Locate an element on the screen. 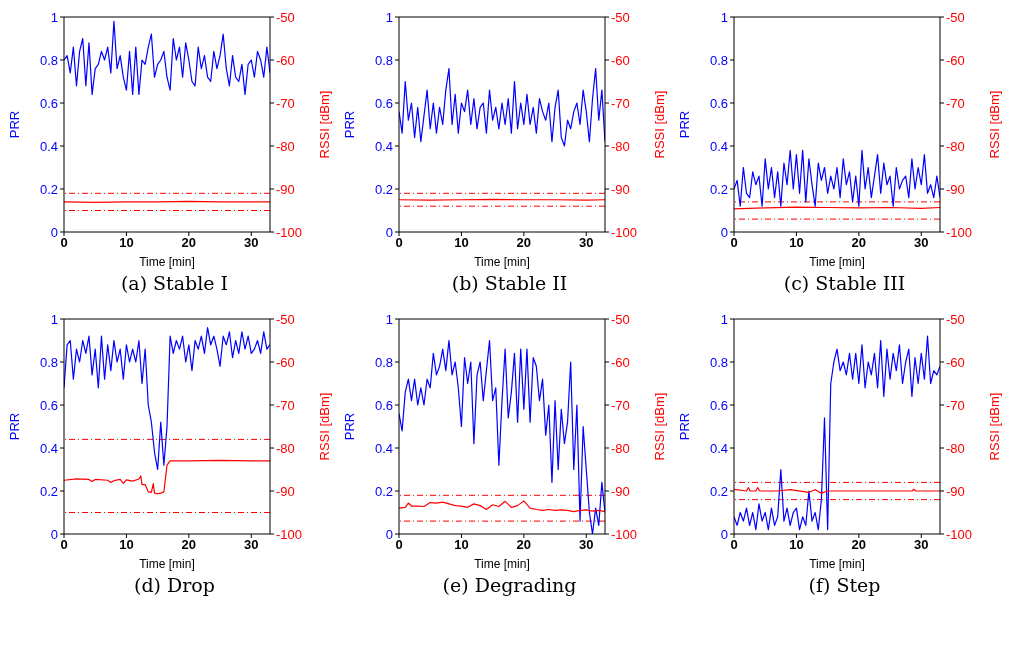  text: (e) Degrading is located at coordinates (509, 586).